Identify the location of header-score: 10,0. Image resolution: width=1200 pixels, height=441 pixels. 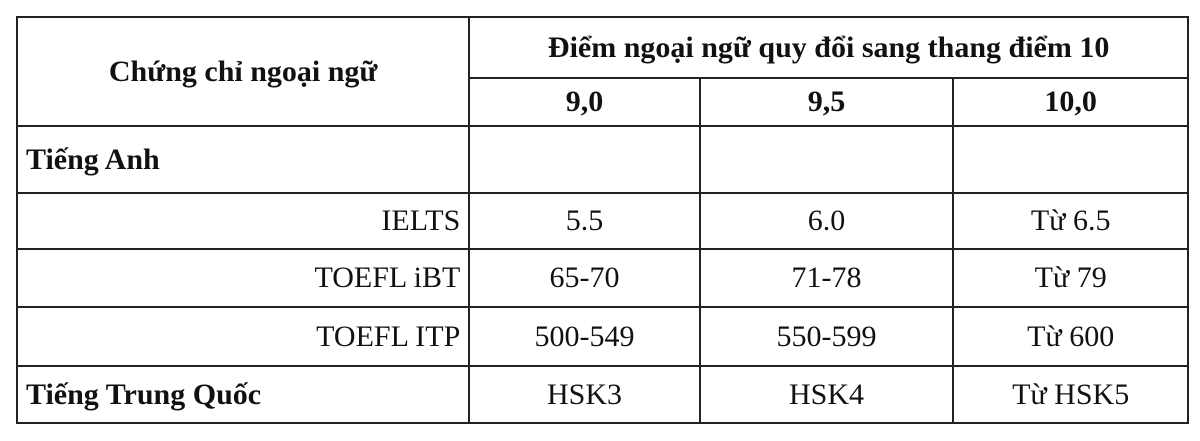
(1070, 102).